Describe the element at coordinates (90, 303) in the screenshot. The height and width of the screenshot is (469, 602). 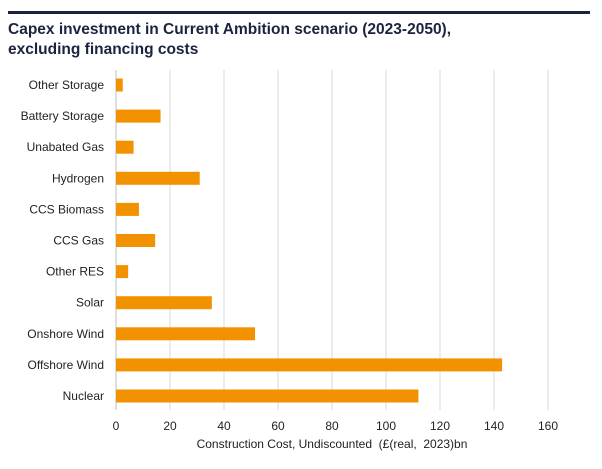
I see `category-label: Solar` at that location.